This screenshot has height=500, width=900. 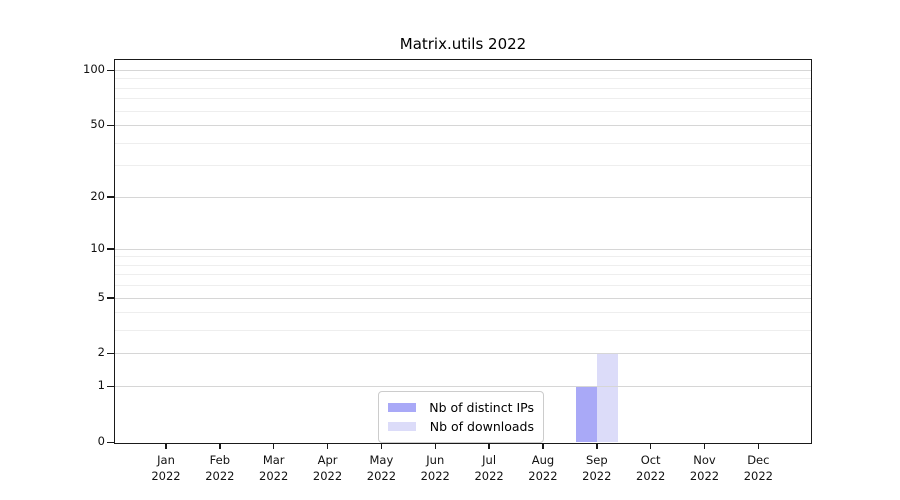 I want to click on x-tick-label: Aug 2022, so click(x=543, y=468).